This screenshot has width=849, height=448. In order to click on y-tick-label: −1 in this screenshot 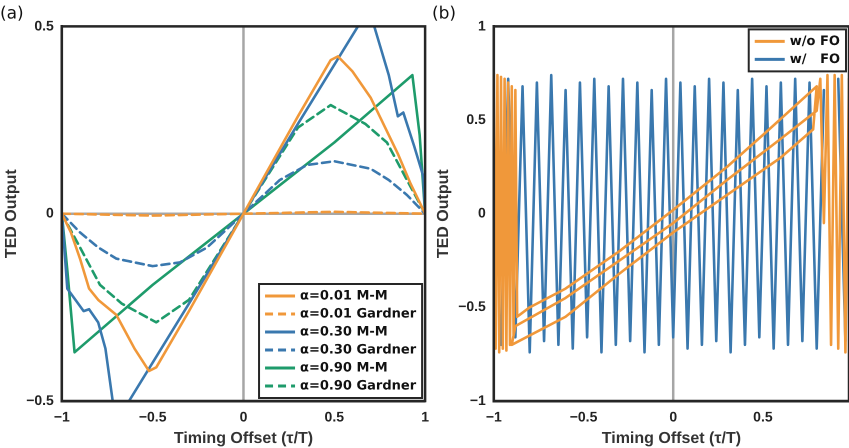, I will do `click(478, 400)`.